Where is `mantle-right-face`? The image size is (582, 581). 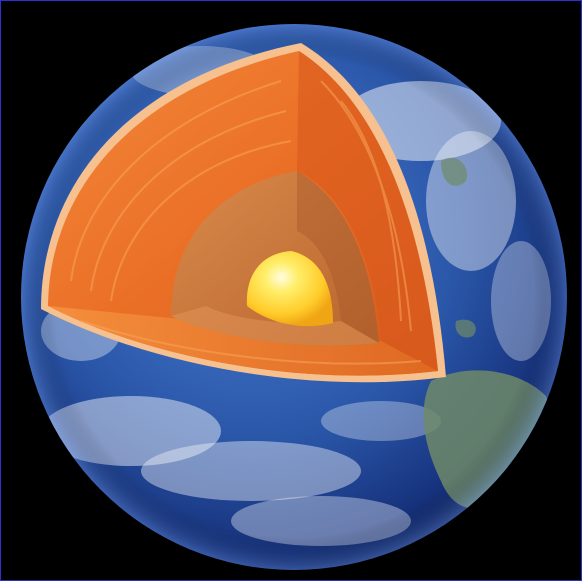 mantle-right-face is located at coordinates (367, 211).